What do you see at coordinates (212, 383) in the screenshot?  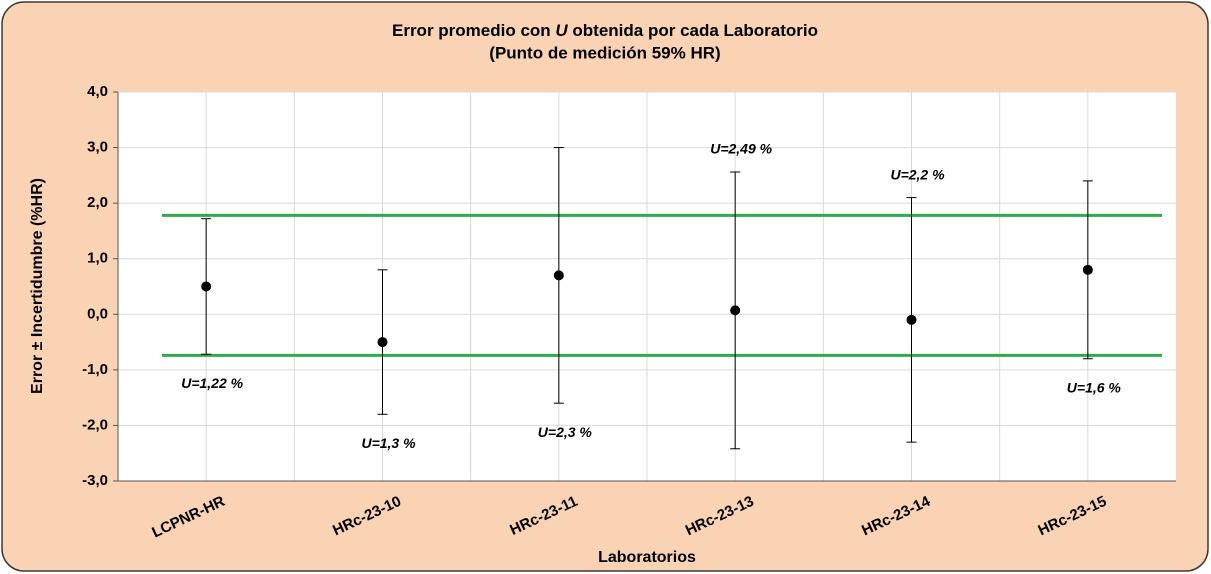 I see `uncertainty-label: U=1,22 %` at bounding box center [212, 383].